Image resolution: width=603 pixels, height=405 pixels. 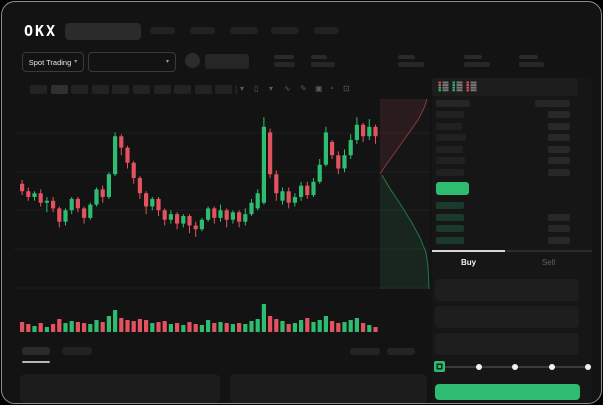 I want to click on pair-select-dropdown: ▾, so click(x=132, y=62).